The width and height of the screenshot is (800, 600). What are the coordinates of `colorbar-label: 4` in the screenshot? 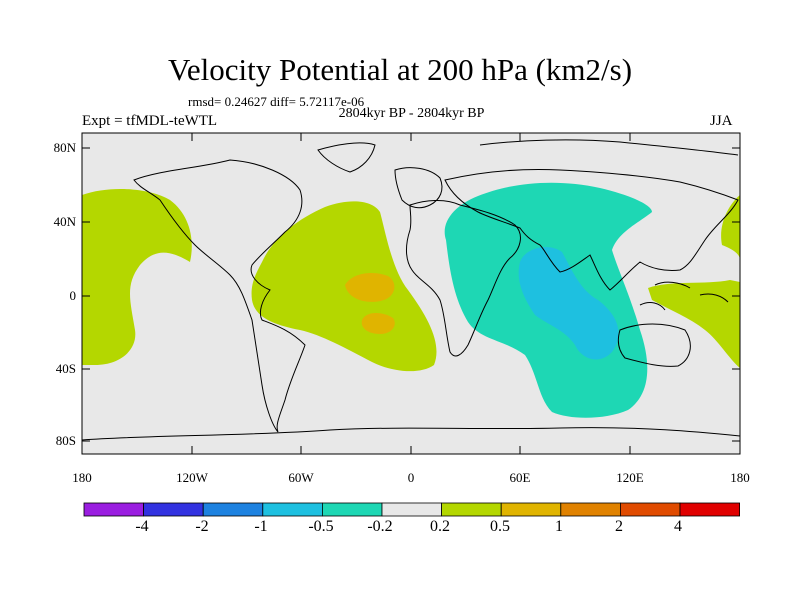 It's located at (678, 526).